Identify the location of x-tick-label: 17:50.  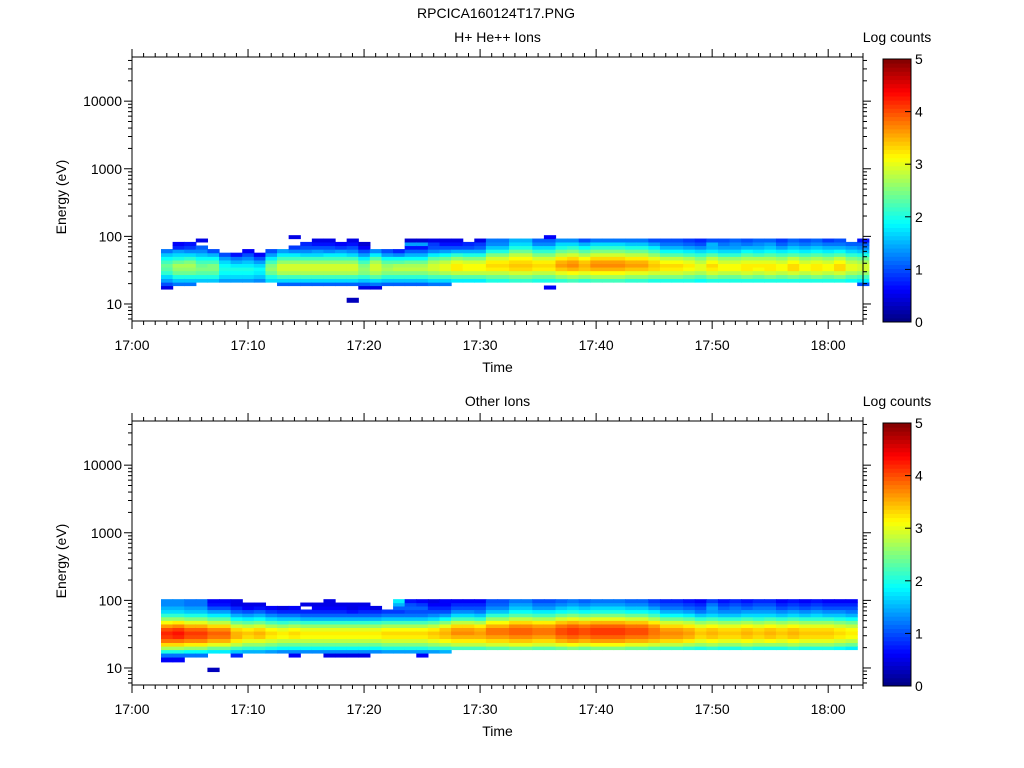
(712, 709).